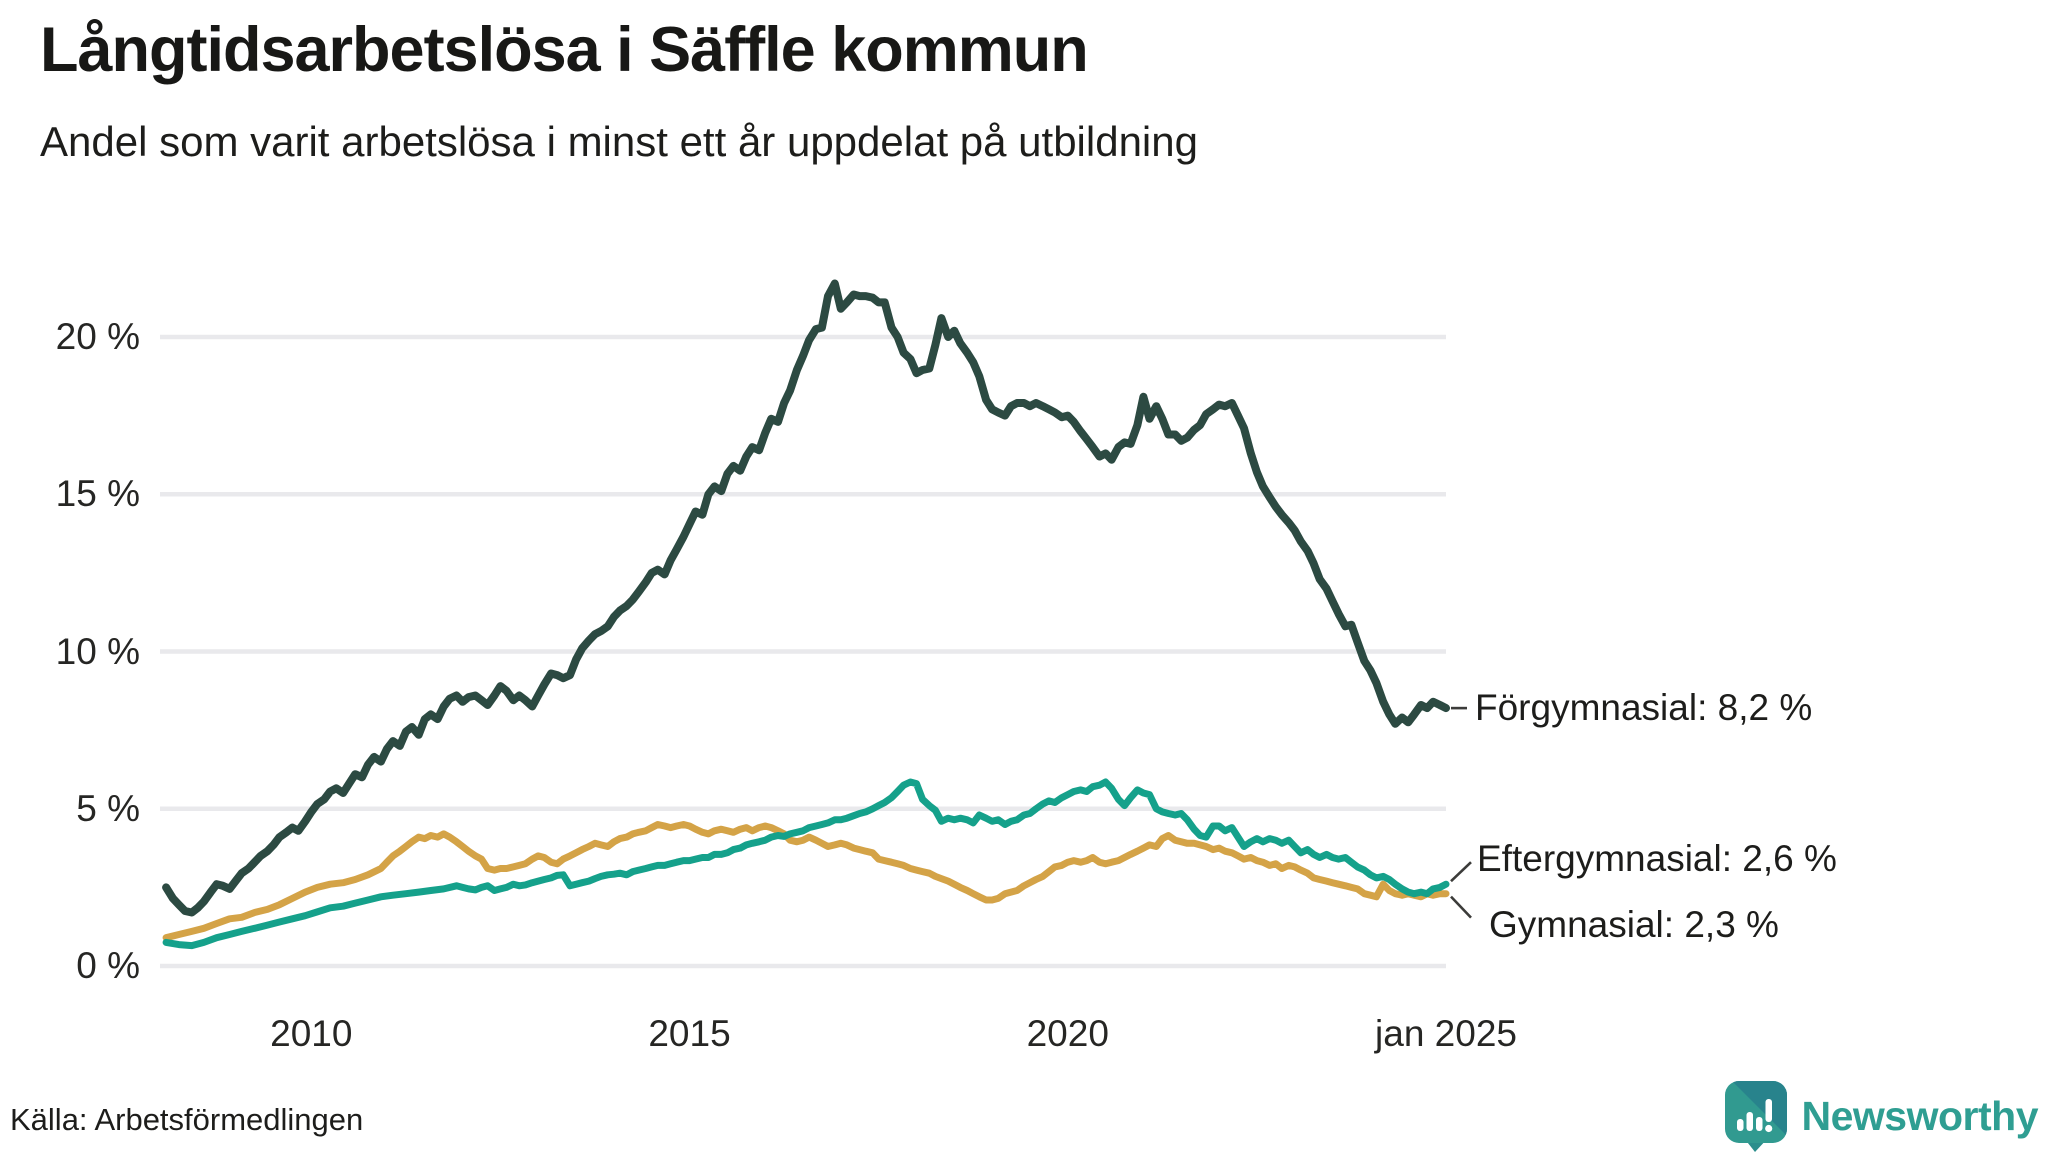  I want to click on newsworthy-logo-icon, so click(1755, 1116).